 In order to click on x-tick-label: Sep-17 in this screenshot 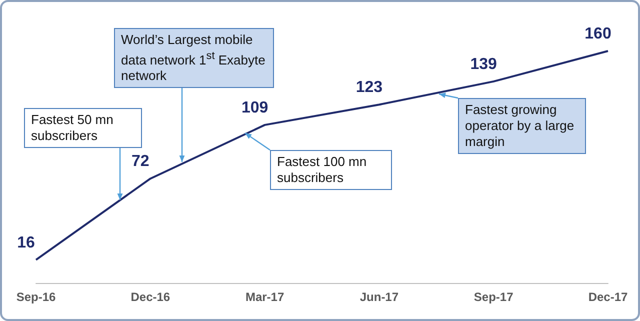, I will do `click(494, 297)`.